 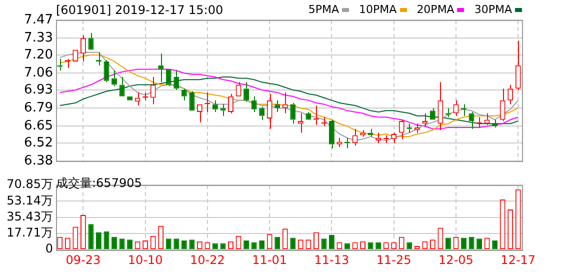 I want to click on y-tick-label: 7.06, so click(x=38, y=72).